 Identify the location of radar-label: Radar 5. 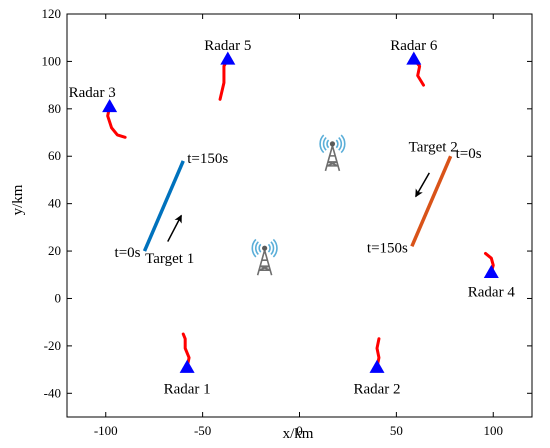
(227, 46).